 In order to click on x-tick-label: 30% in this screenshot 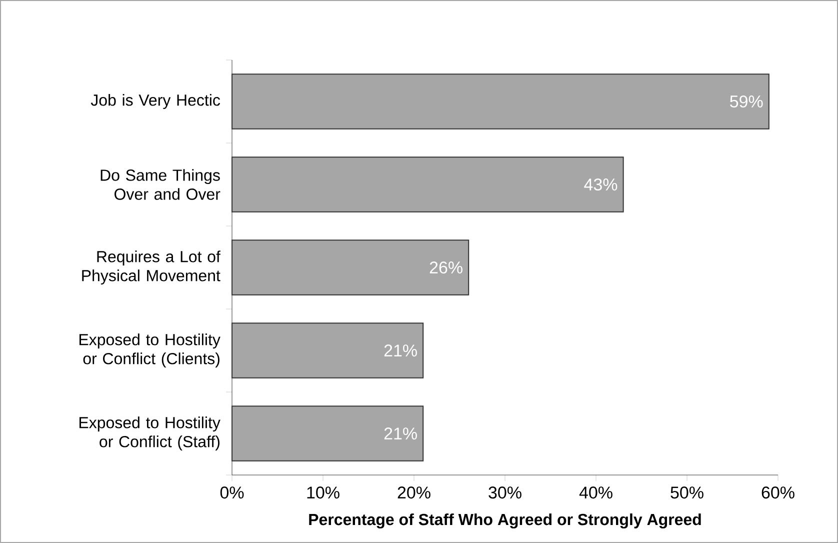, I will do `click(505, 492)`.